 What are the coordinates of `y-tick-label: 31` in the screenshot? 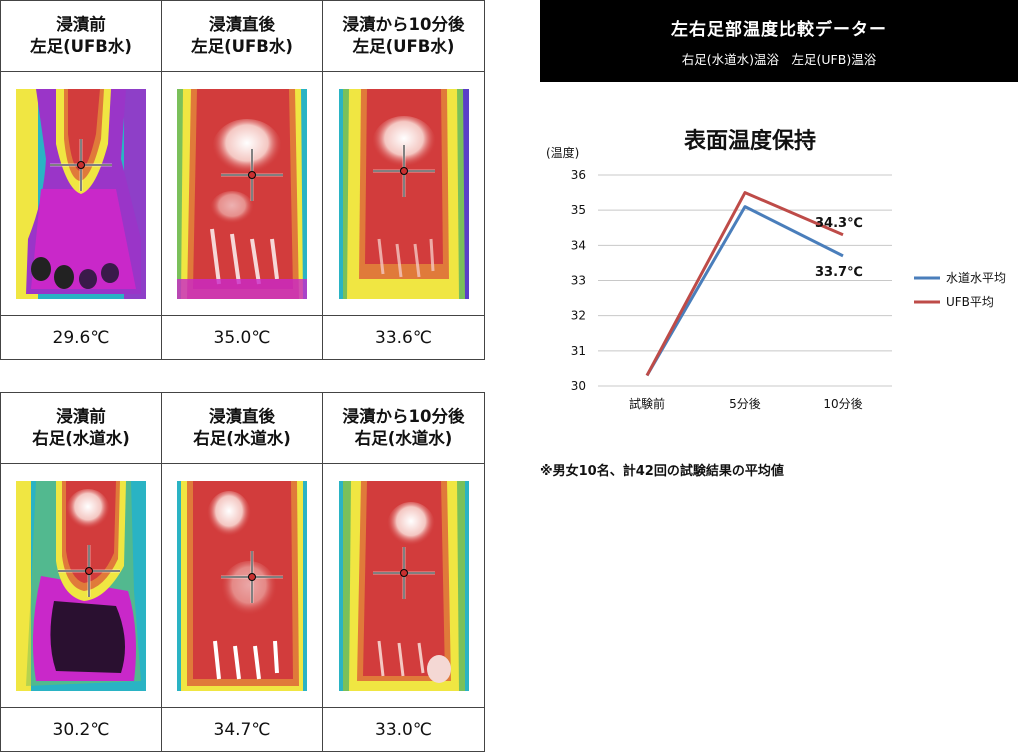 It's located at (578, 351).